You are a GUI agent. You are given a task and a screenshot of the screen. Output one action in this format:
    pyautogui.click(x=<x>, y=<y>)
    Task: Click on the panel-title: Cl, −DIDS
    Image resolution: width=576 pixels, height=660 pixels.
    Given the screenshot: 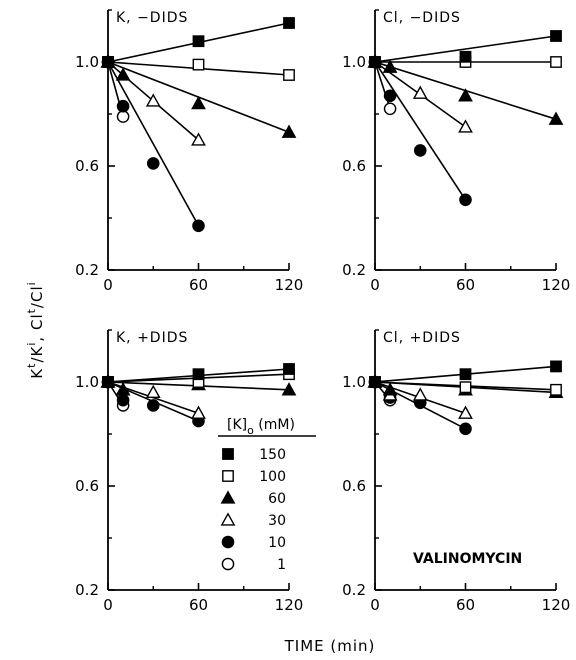 What is the action you would take?
    pyautogui.click(x=422, y=18)
    